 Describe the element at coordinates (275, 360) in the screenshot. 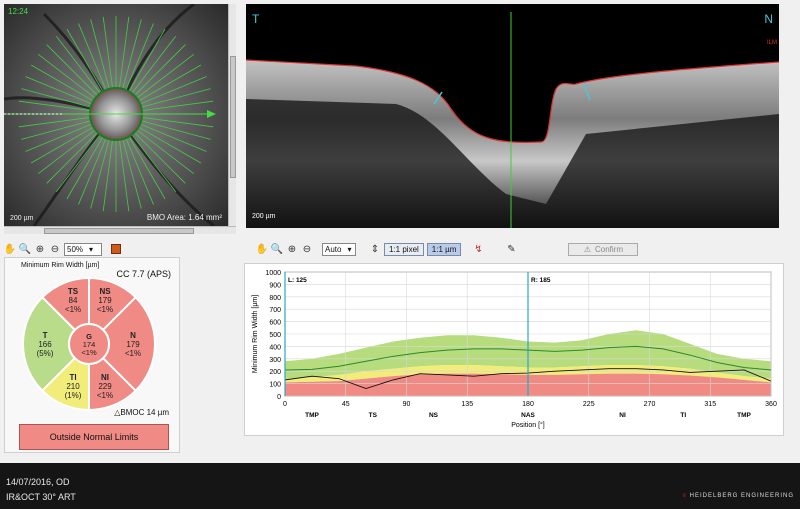

I see `y-tick-label: 300` at that location.